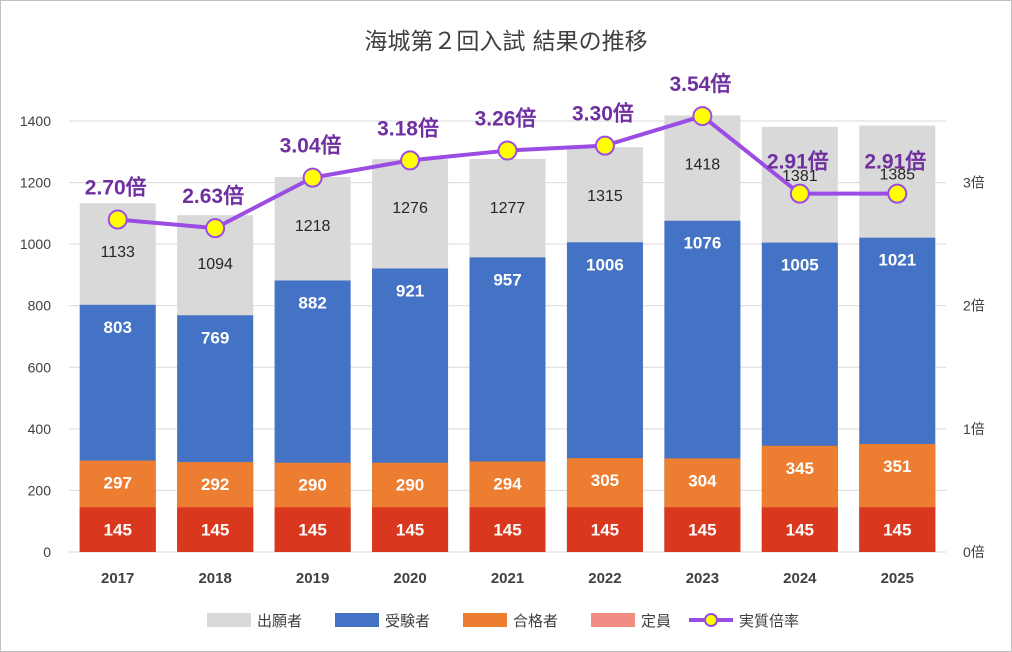 This screenshot has height=652, width=1012. What do you see at coordinates (214, 578) in the screenshot?
I see `x-tick-label: 2018` at bounding box center [214, 578].